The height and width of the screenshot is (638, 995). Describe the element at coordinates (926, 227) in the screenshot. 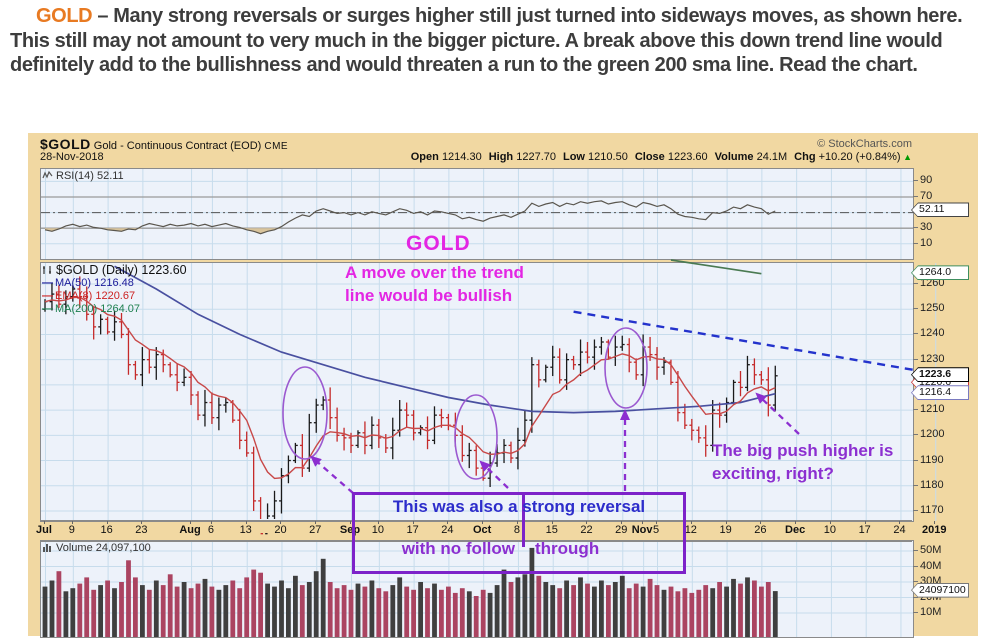

I see `axis-label: 30` at that location.